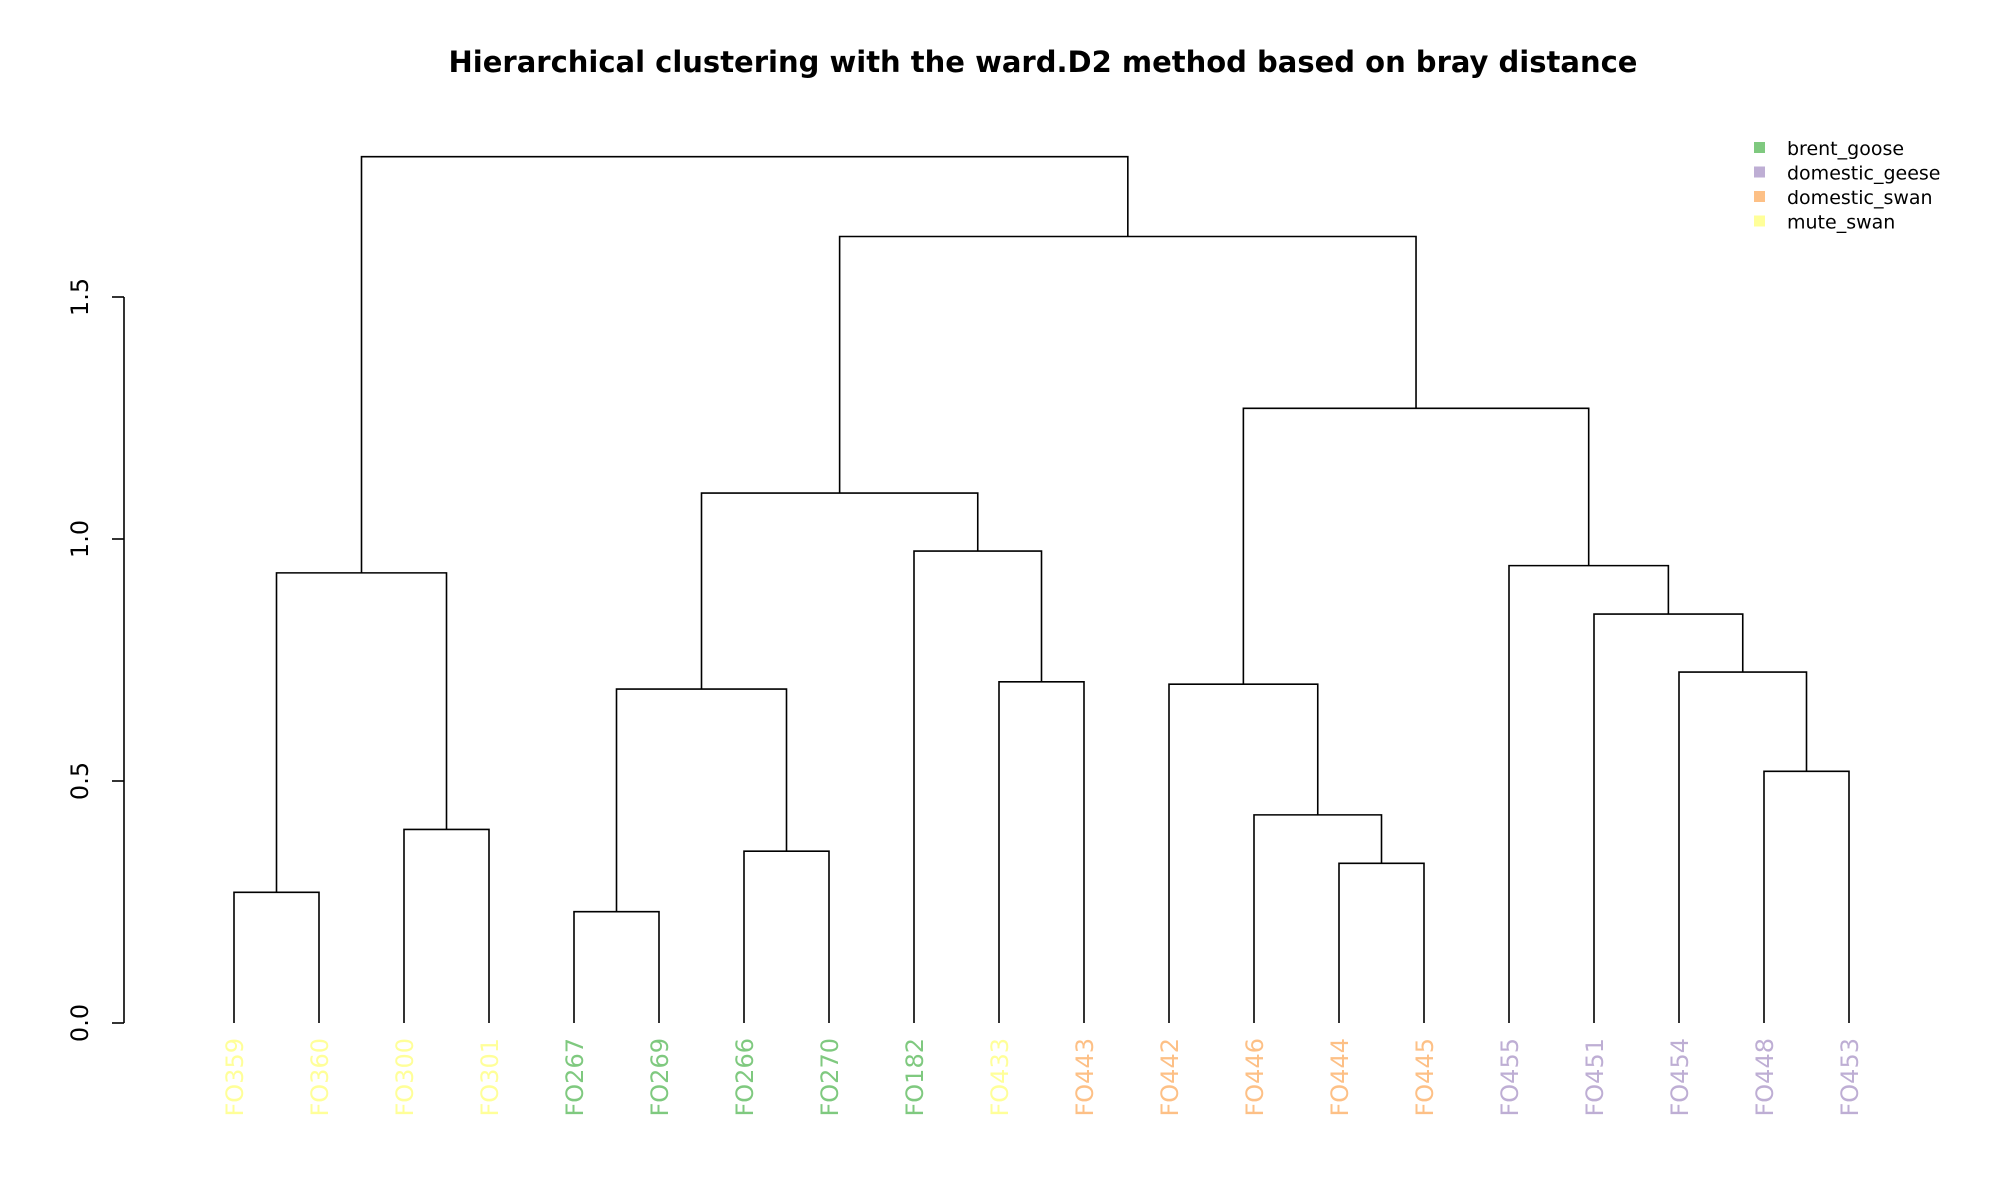 This screenshot has width=2000, height=1200. Describe the element at coordinates (915, 1077) in the screenshot. I see `leaf-label: FO182` at that location.